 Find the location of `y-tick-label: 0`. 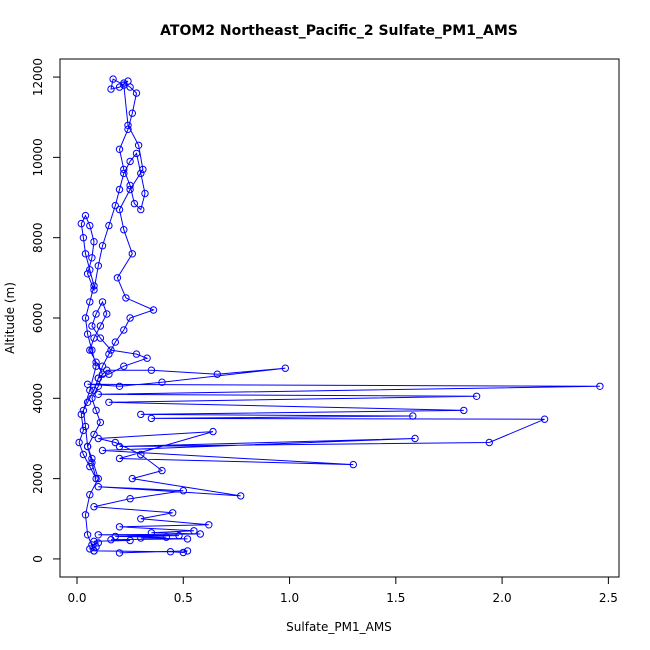

y-tick-label: 0 is located at coordinates (38, 559).